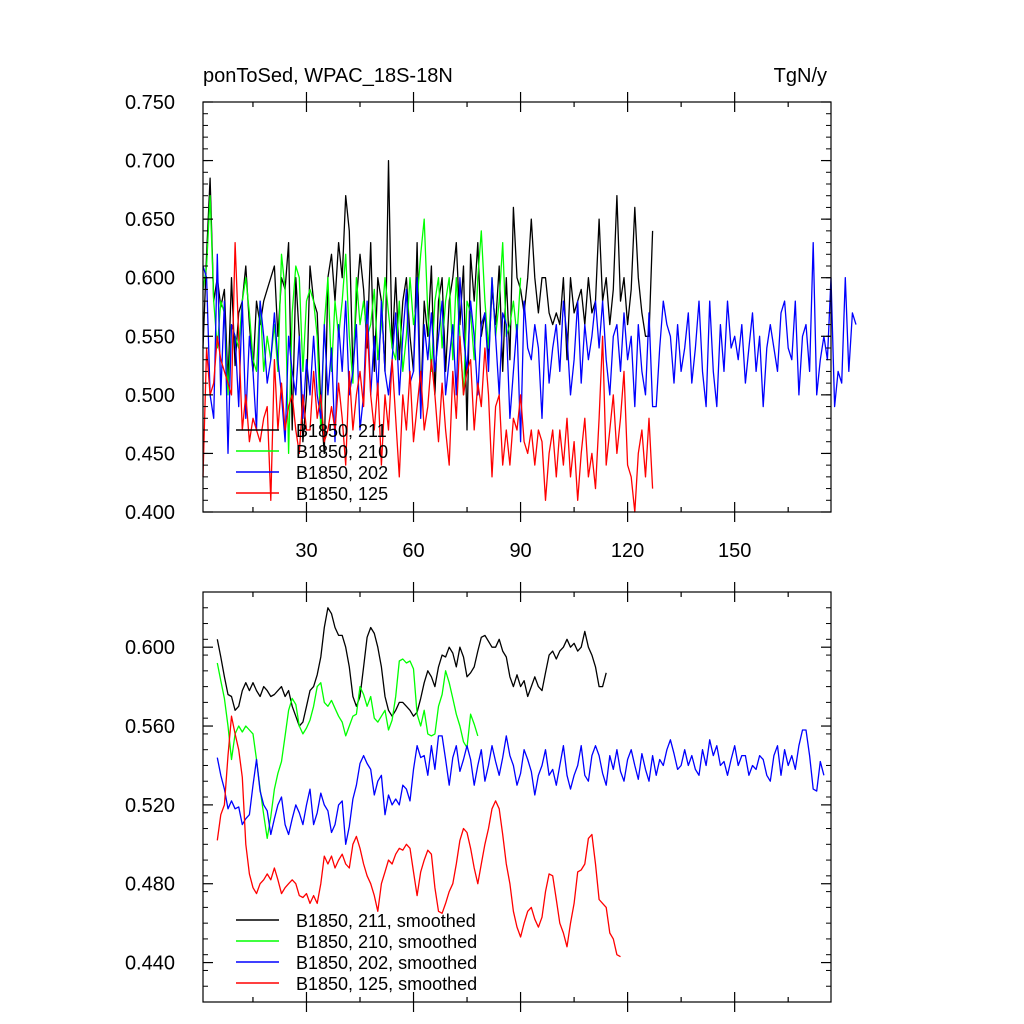 The image size is (1024, 1024). What do you see at coordinates (150, 396) in the screenshot?
I see `y-tick-label: 0.500` at bounding box center [150, 396].